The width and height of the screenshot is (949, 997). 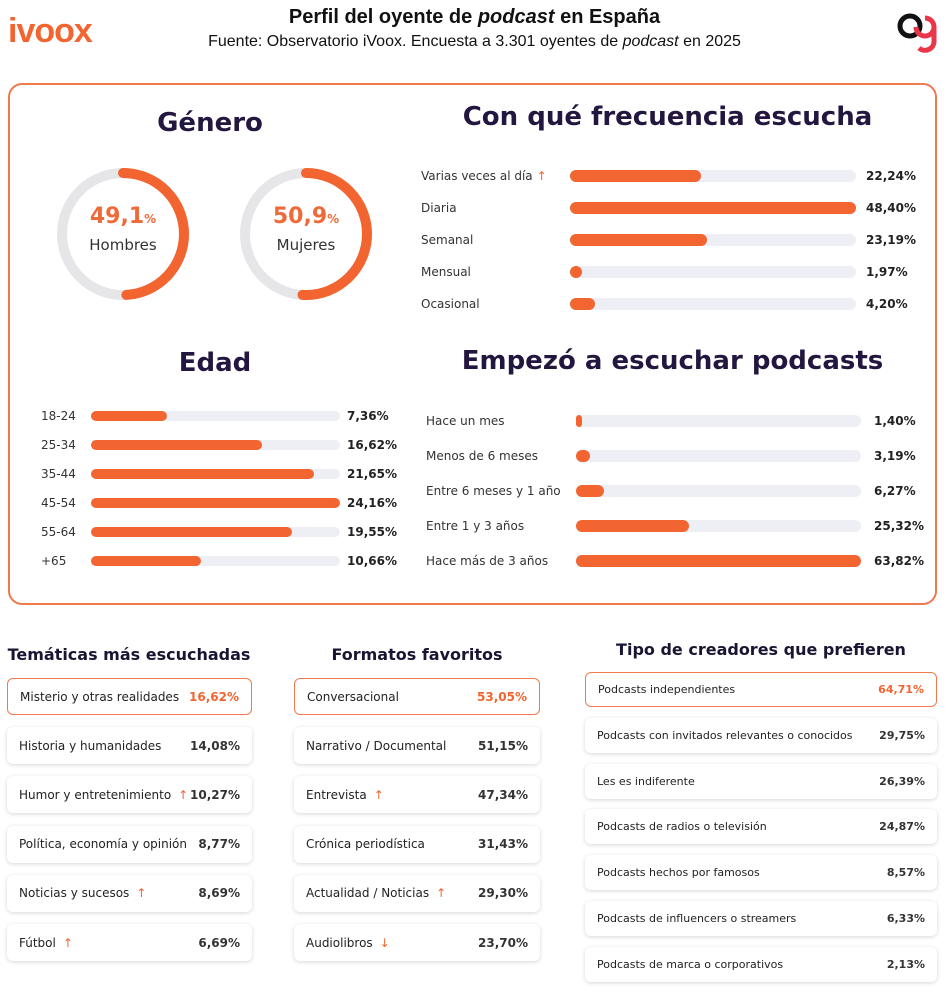 What do you see at coordinates (417, 795) in the screenshot?
I see `list-item: Entrevista ↑ 47,34%` at bounding box center [417, 795].